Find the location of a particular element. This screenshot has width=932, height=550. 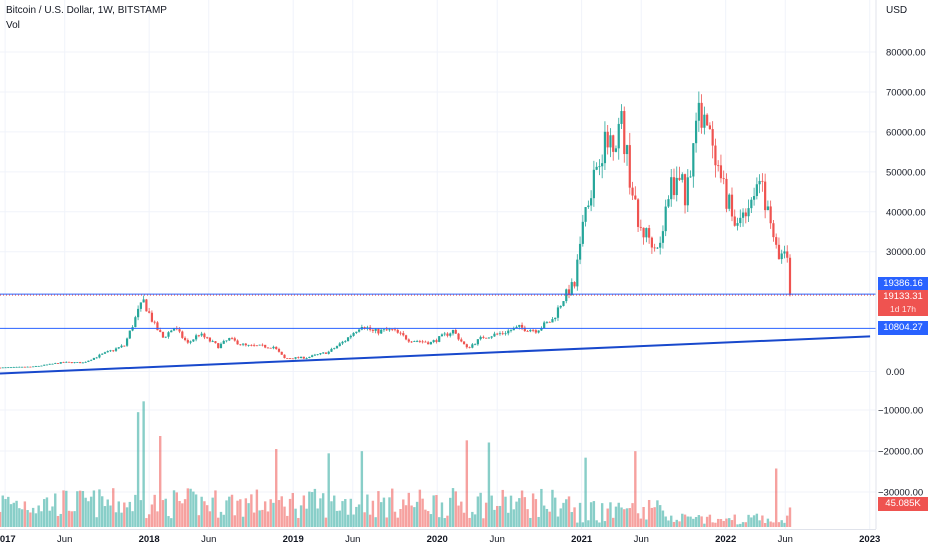

volume-tick-label: −20000.00 is located at coordinates (900, 452).